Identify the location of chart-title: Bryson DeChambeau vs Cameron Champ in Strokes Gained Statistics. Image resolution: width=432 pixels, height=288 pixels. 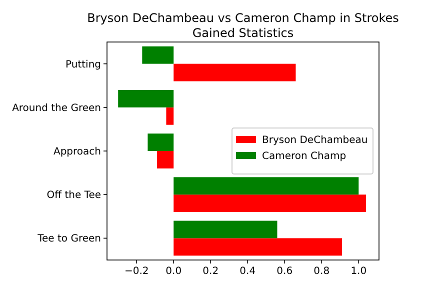
(243, 25).